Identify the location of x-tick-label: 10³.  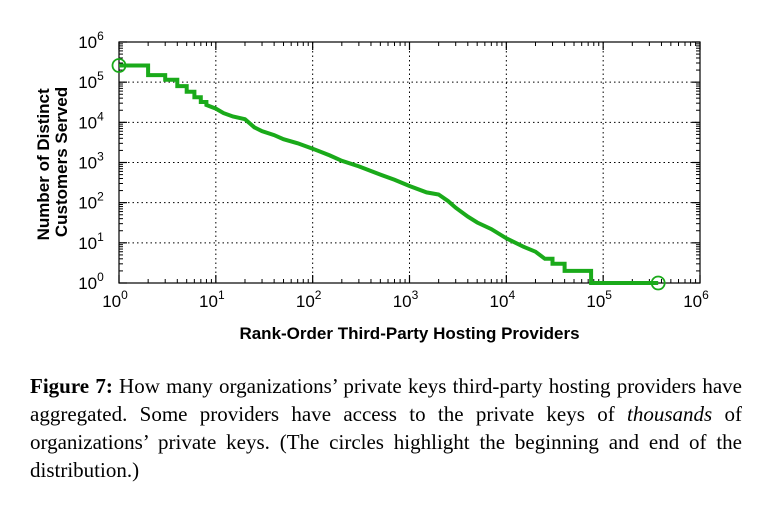
(406, 299).